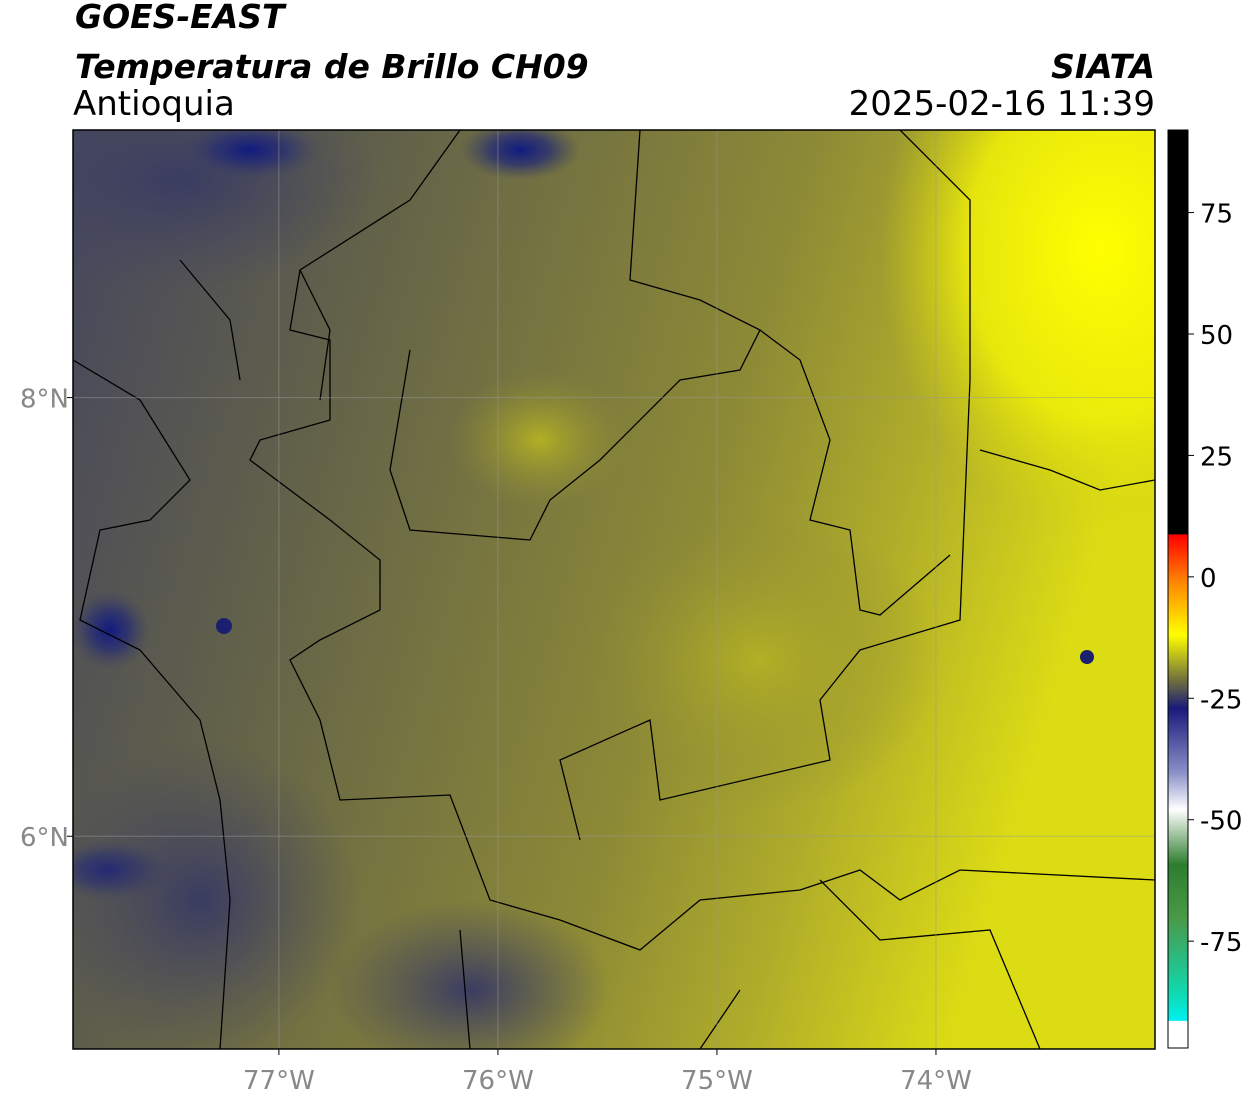  I want to click on y-tick-label: 6°N, so click(44, 838).